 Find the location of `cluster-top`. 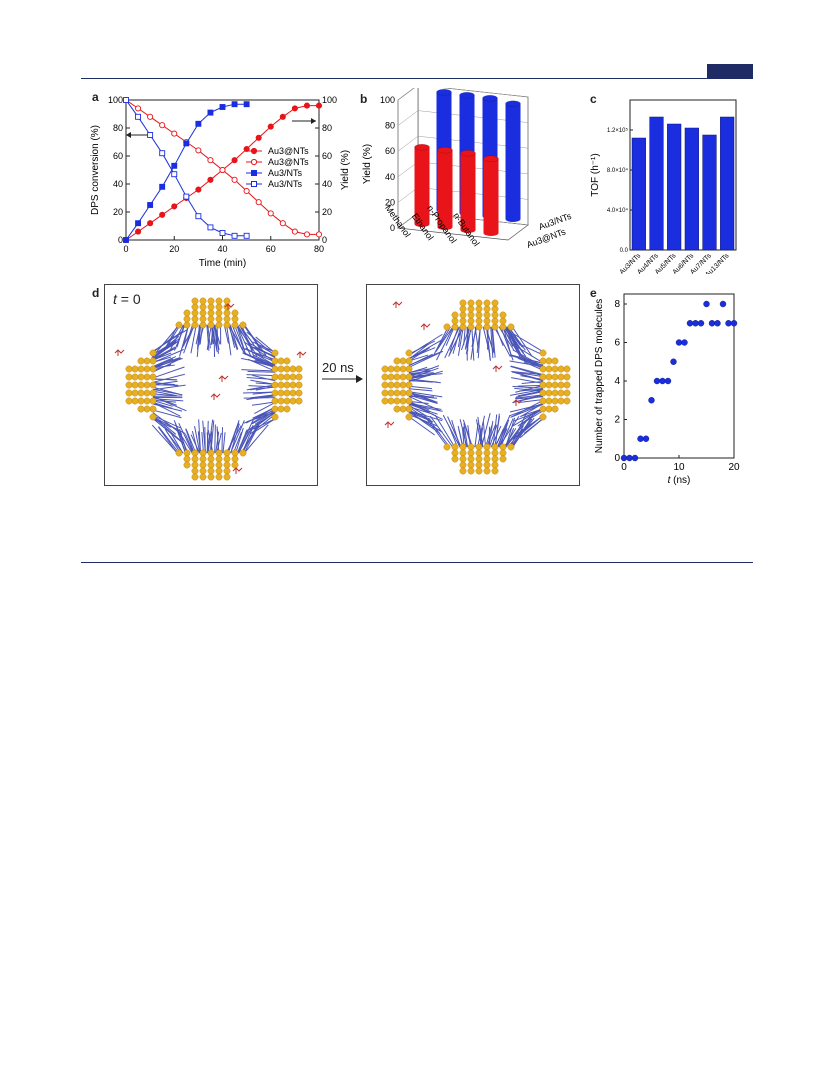

cluster-top is located at coordinates (482, 330).